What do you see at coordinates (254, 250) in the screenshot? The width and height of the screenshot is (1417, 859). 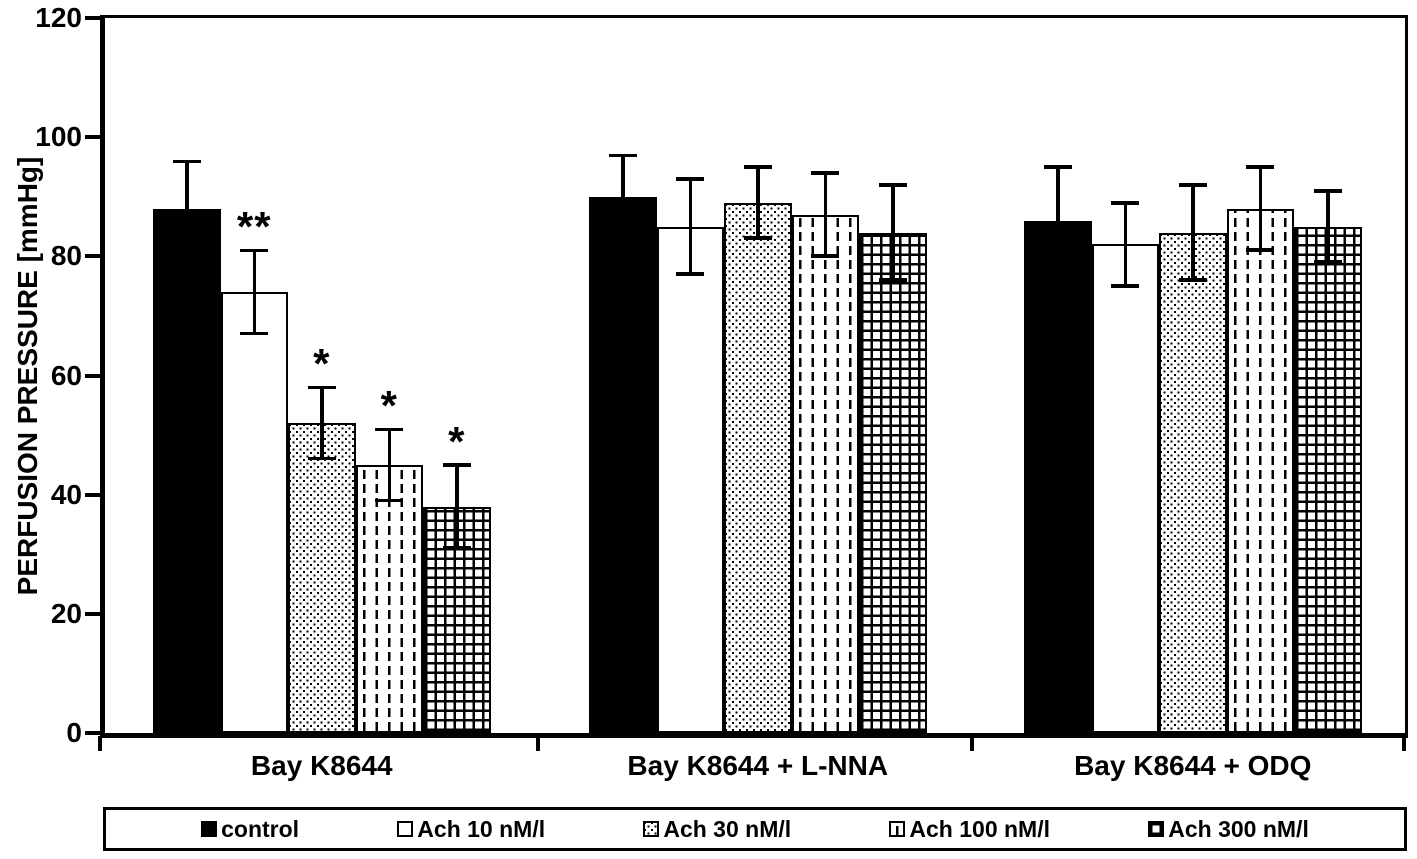 I see `error-bar-ach-10-nm-l-bay-k8644-cap-top` at bounding box center [254, 250].